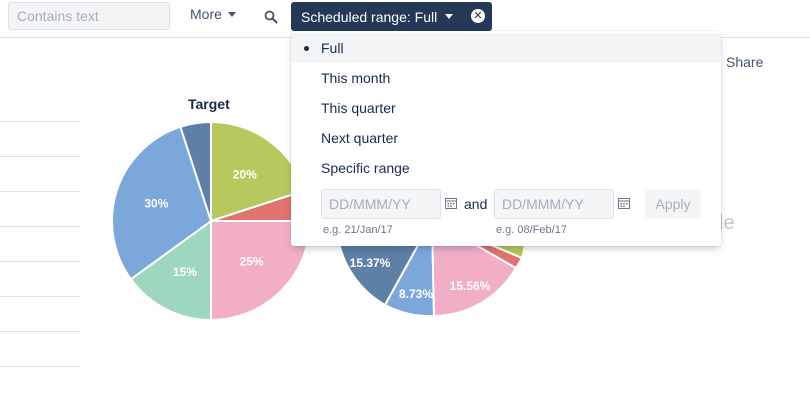  I want to click on pie-chart-target: 20% 25% 15% 30%, so click(211, 221).